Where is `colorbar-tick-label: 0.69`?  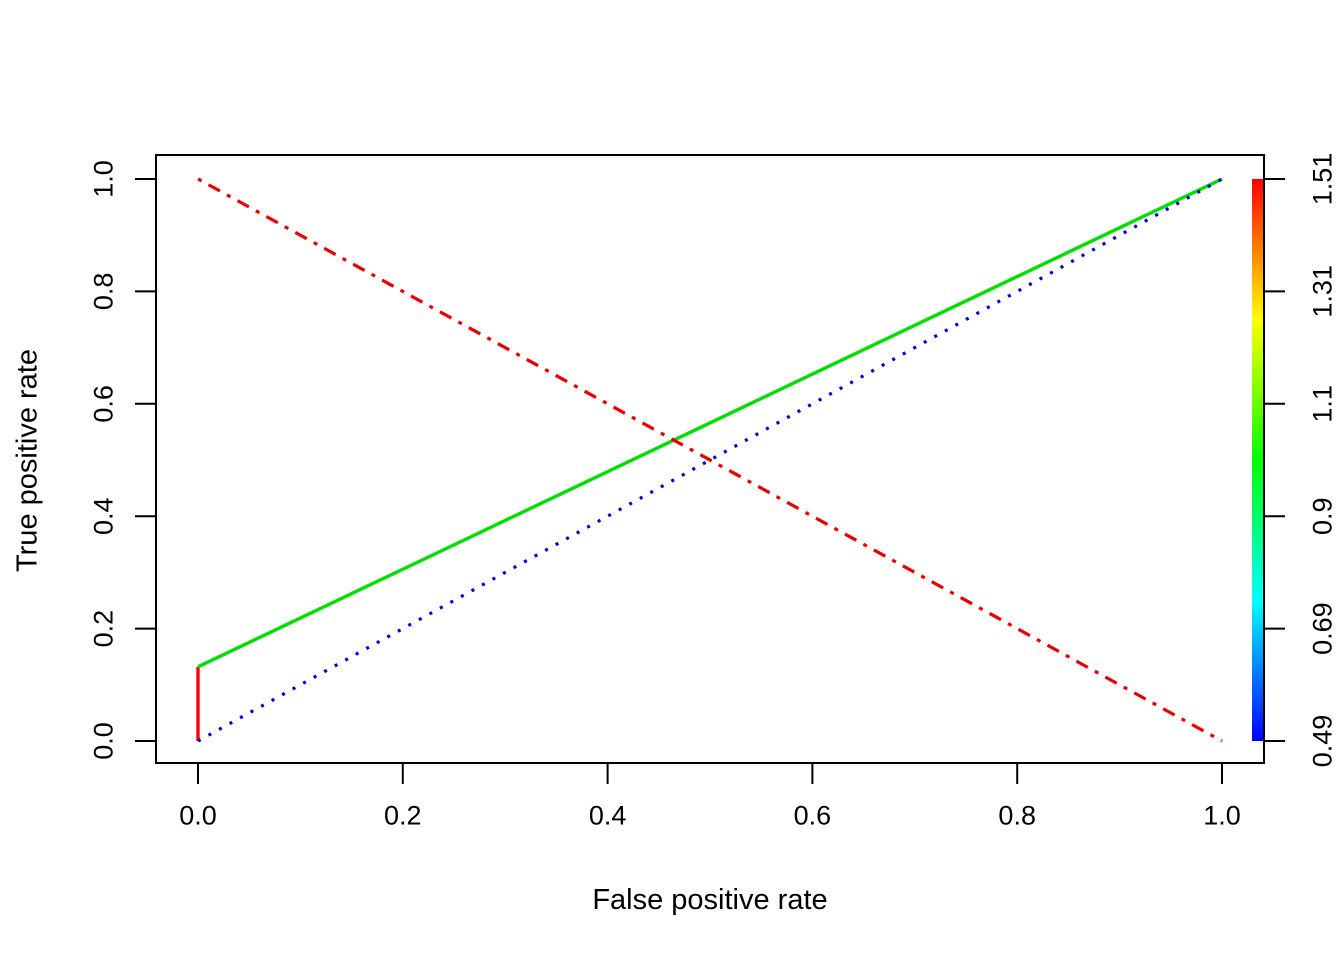
colorbar-tick-label: 0.69 is located at coordinates (1323, 628).